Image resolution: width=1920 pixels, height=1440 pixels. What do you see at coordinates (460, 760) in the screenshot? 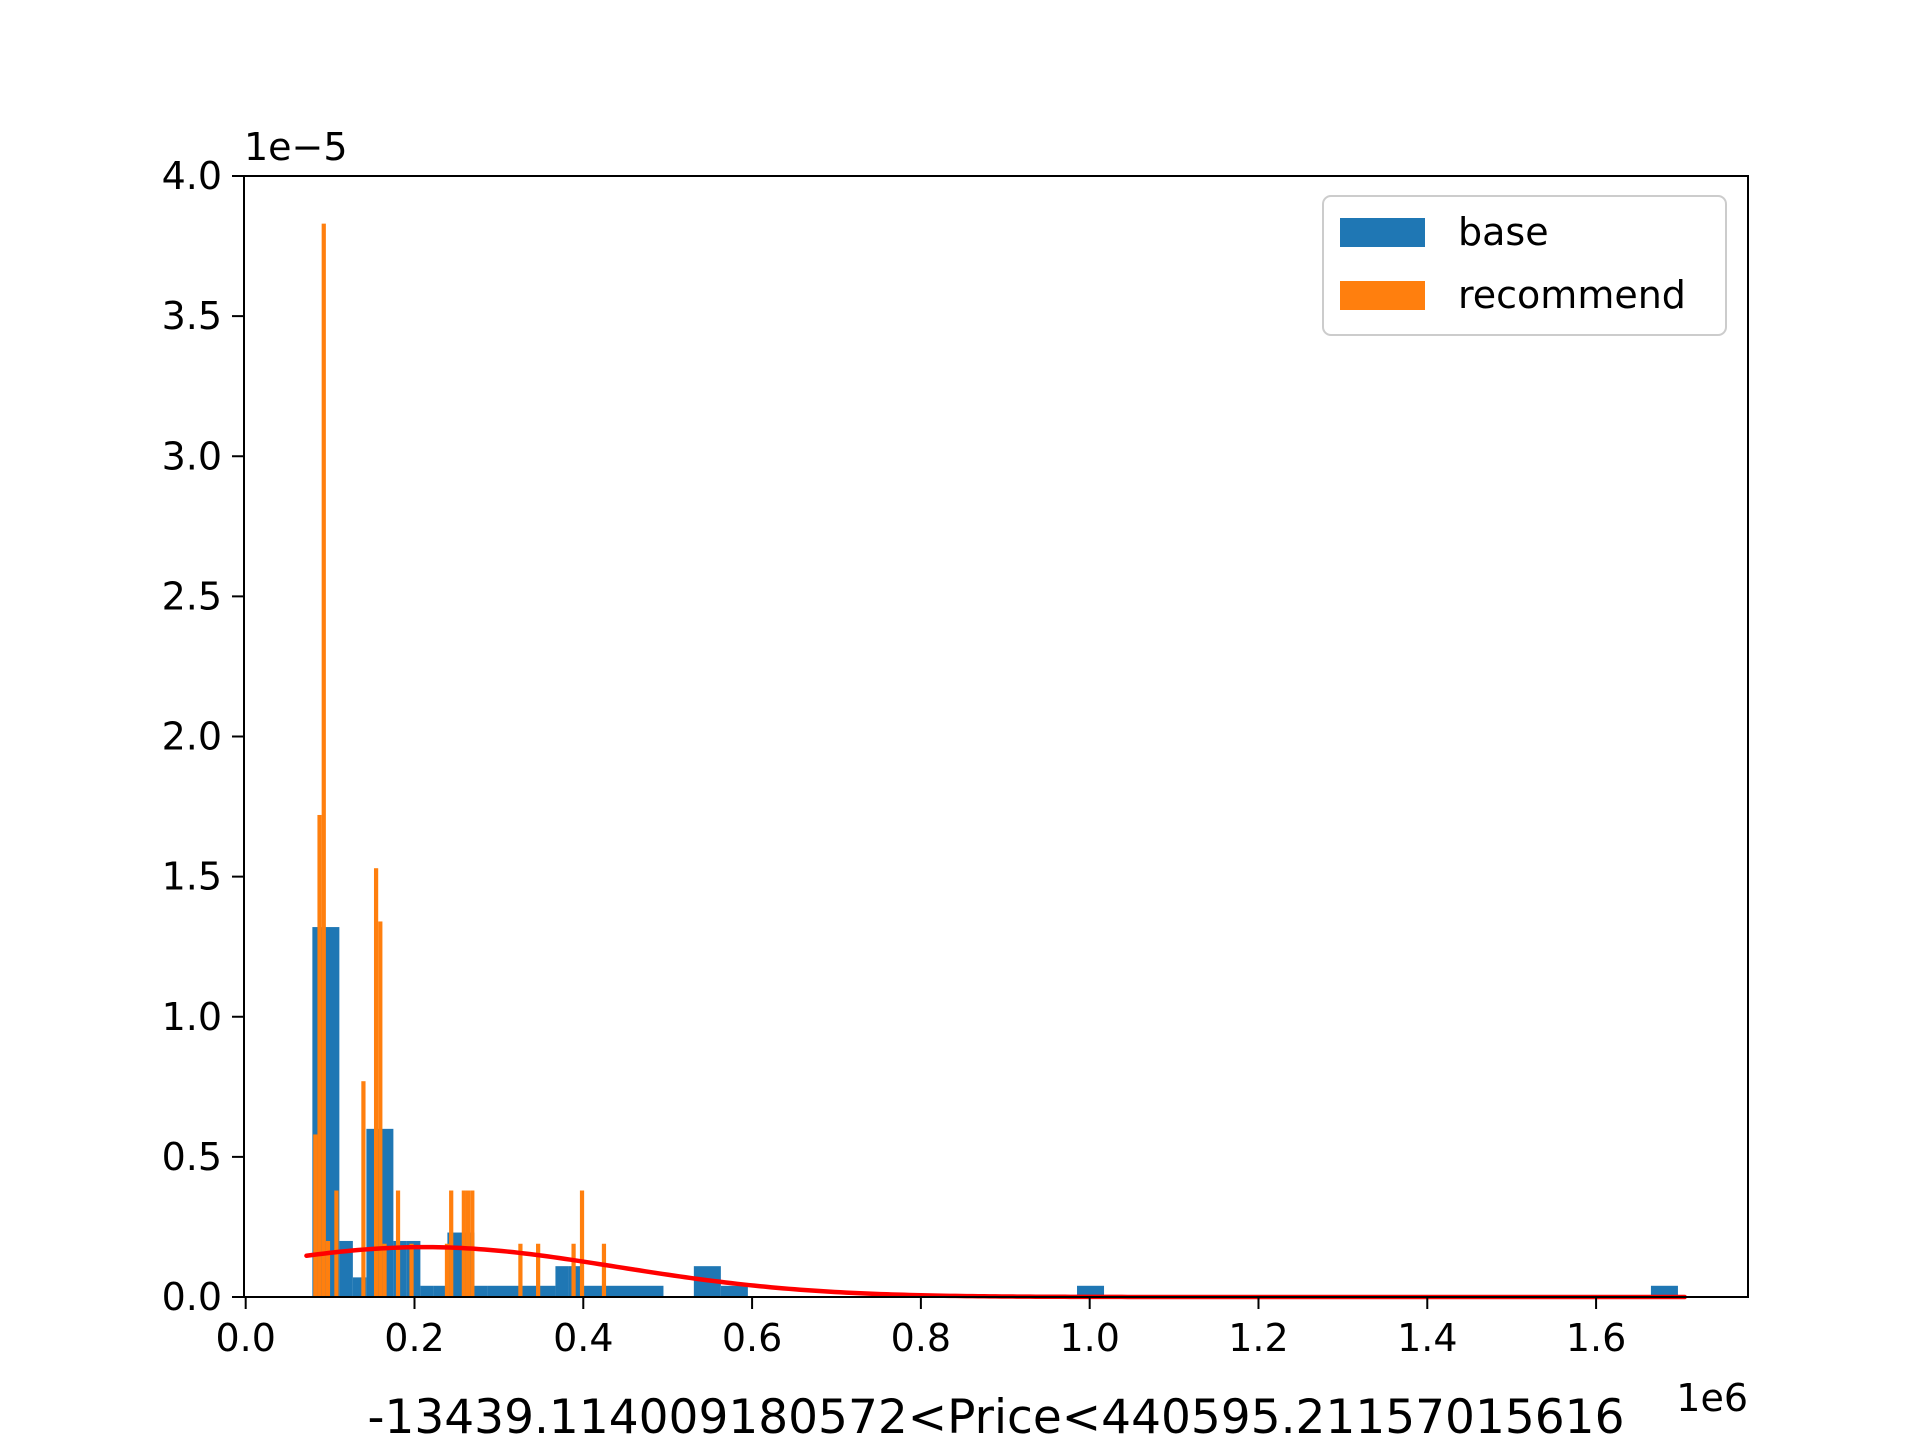
I see `recommend-series-bars` at bounding box center [460, 760].